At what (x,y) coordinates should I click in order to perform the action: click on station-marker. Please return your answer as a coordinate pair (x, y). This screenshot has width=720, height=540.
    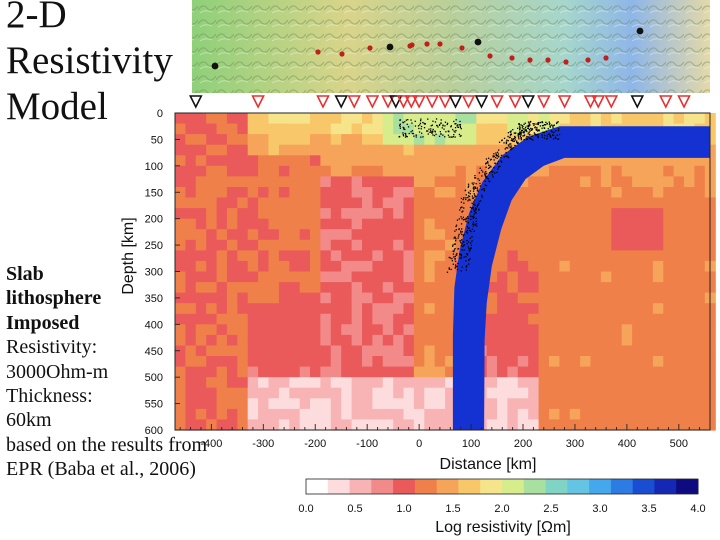
    Looking at the image, I should click on (481, 102).